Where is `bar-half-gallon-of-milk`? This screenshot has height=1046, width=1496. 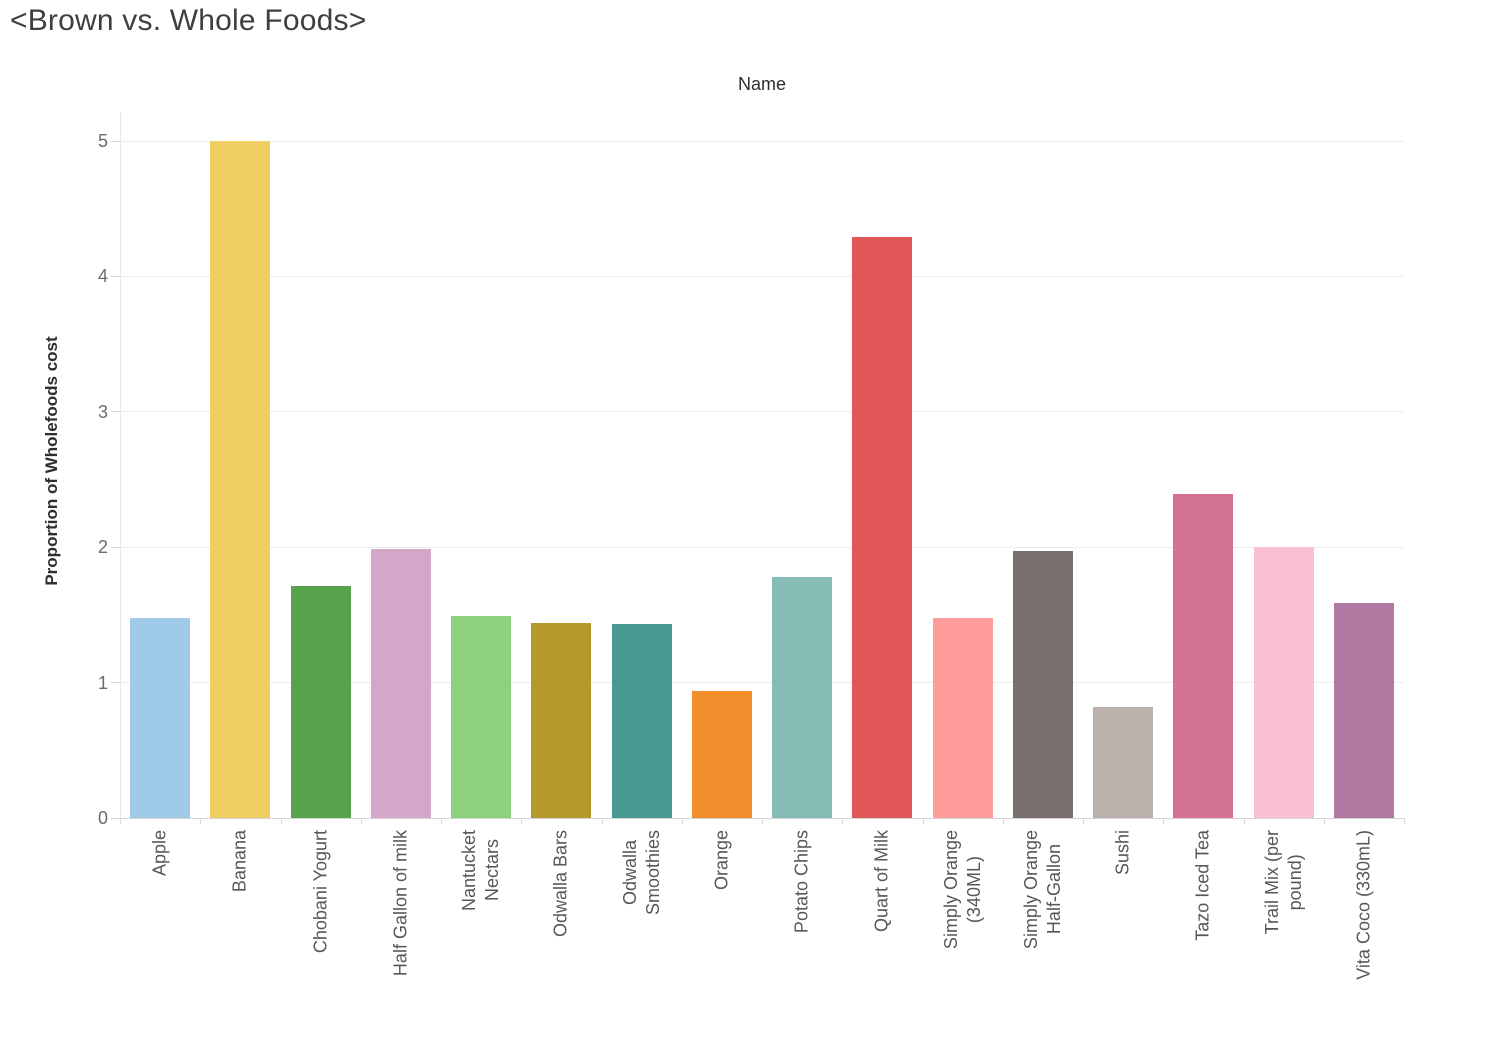
bar-half-gallon-of-milk is located at coordinates (400, 683).